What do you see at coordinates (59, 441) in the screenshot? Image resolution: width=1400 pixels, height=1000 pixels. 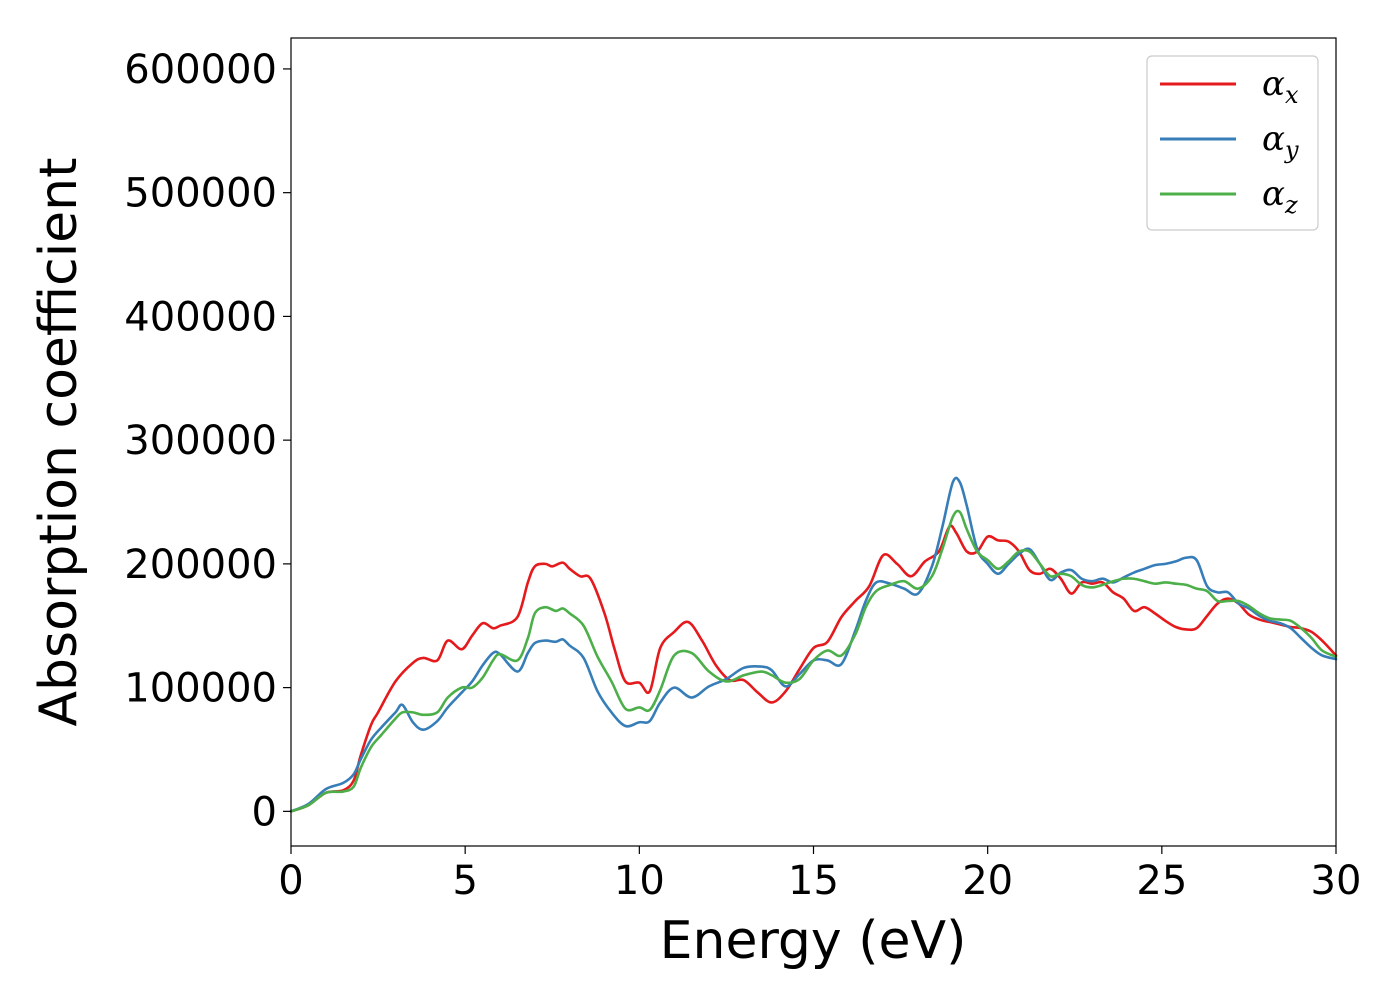 I see `y-axis-label: Absorption coefficient` at bounding box center [59, 441].